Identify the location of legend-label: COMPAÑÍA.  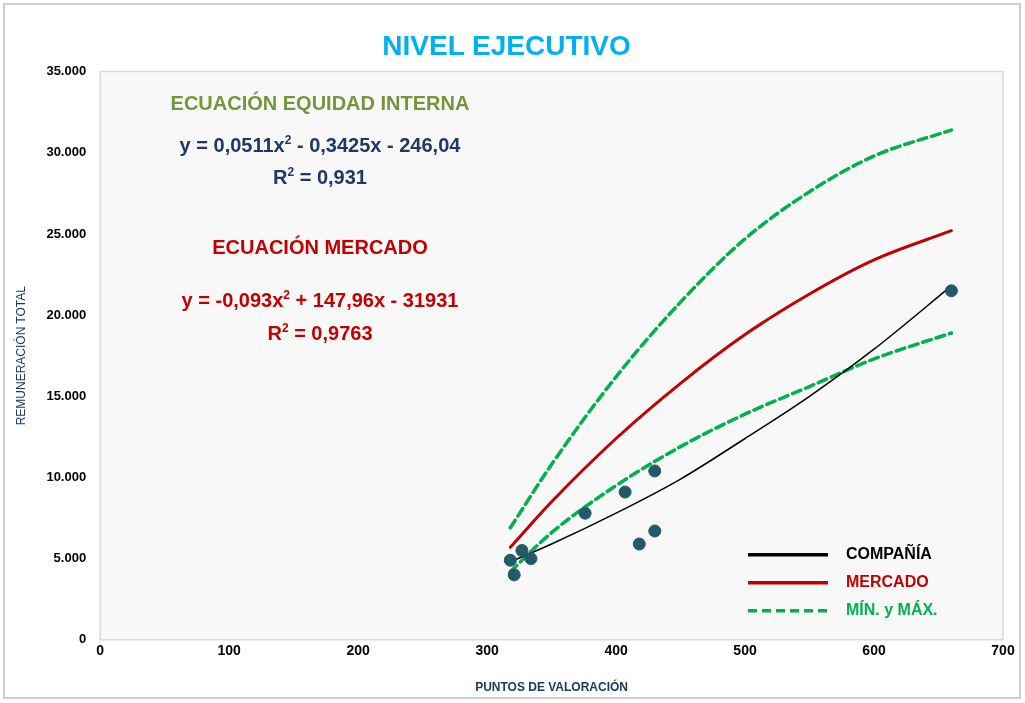
(889, 553).